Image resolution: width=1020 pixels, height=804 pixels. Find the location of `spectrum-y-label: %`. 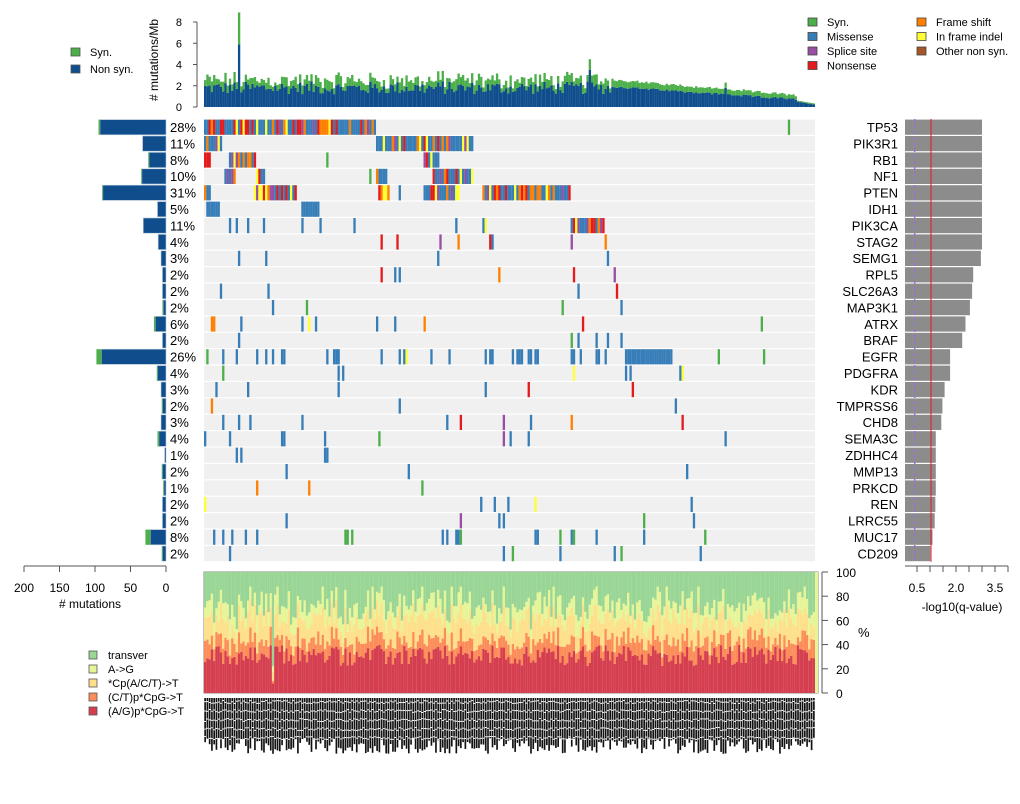

spectrum-y-label: % is located at coordinates (864, 632).